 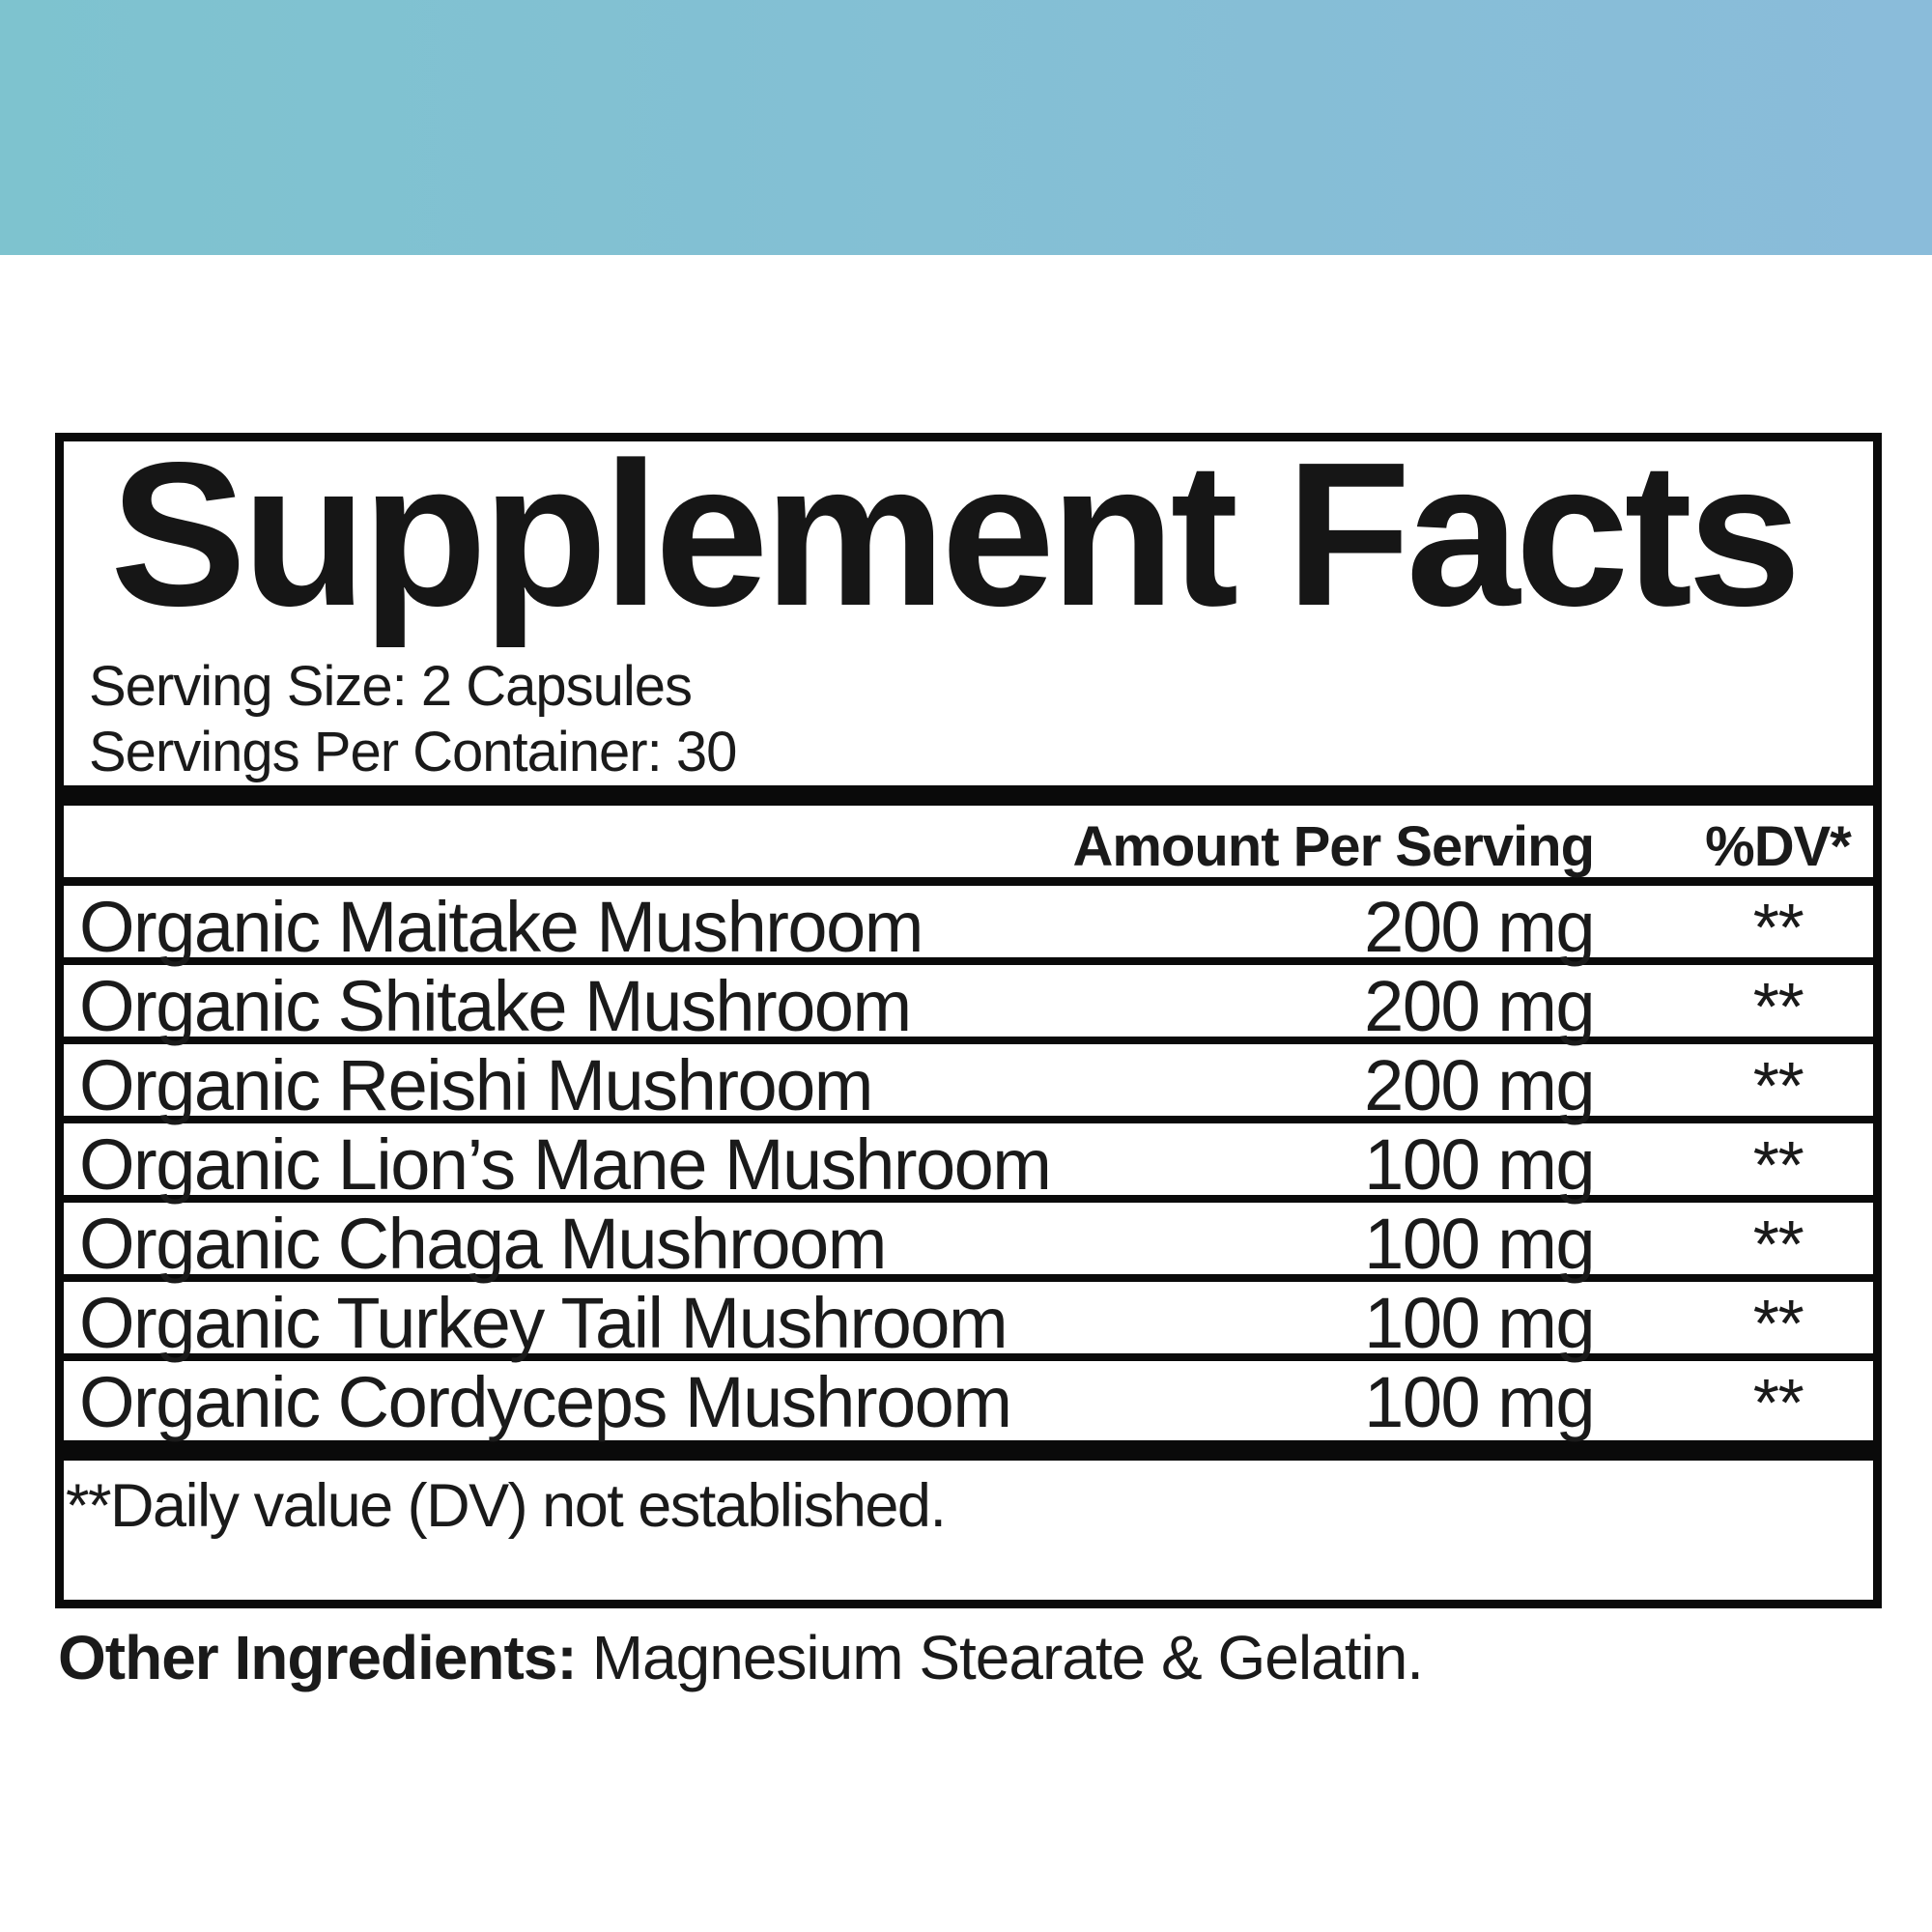 What do you see at coordinates (956, 540) in the screenshot?
I see `panel-title: Supplement Facts` at bounding box center [956, 540].